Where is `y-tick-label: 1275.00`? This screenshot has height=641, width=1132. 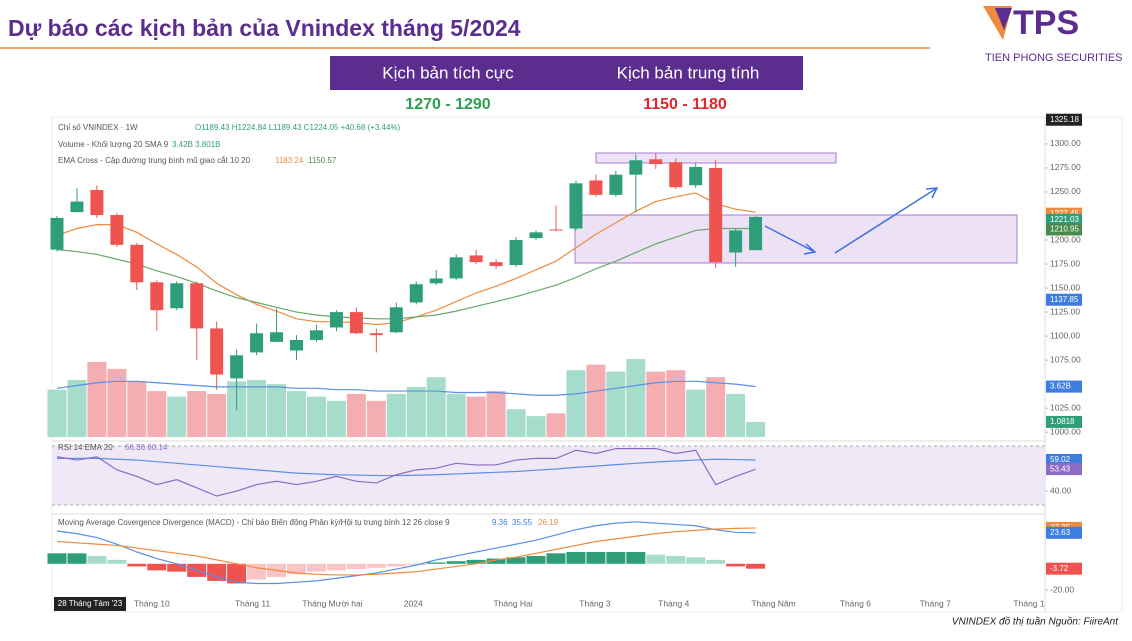
y-tick-label: 1275.00 is located at coordinates (1065, 167).